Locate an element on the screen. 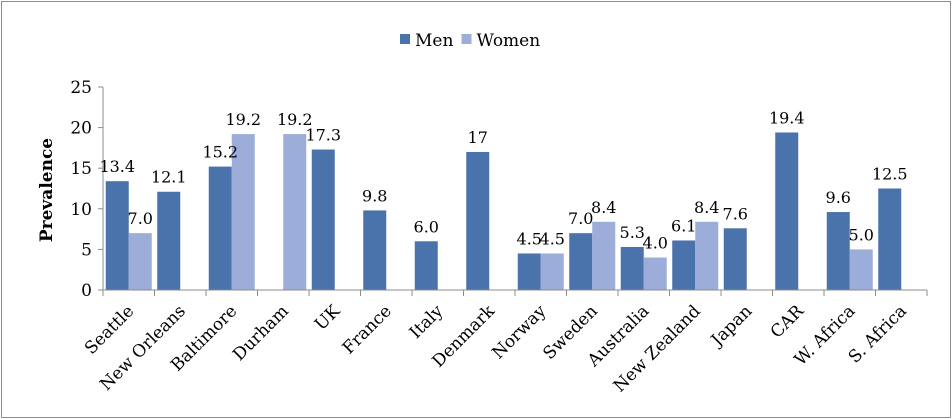 The width and height of the screenshot is (952, 419). data-label-men-australia: 5.3 is located at coordinates (632, 232).